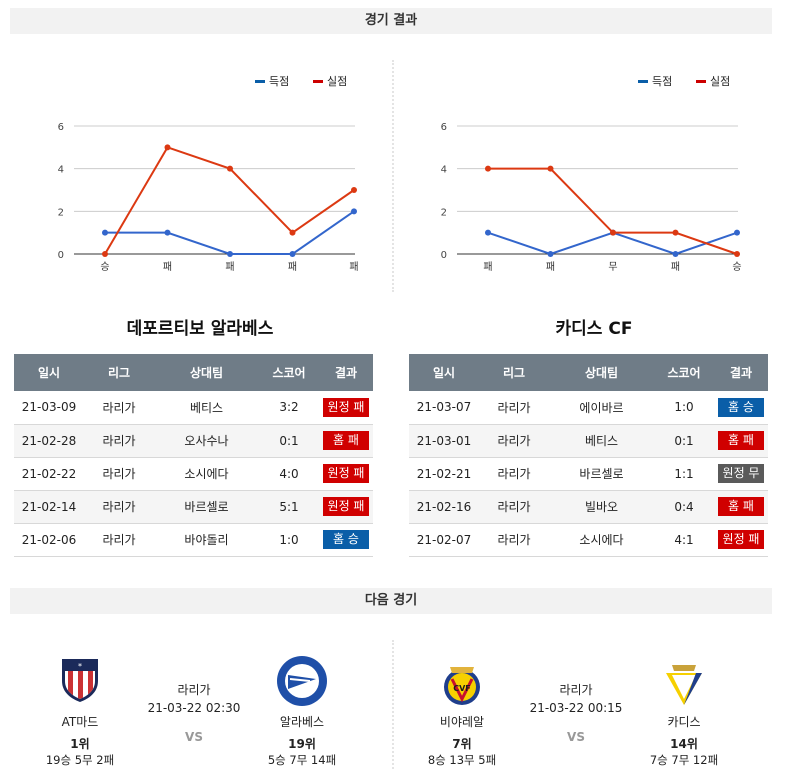 Image resolution: width=789 pixels, height=769 pixels. What do you see at coordinates (741, 474) in the screenshot?
I see `result-cell: 원정 무` at bounding box center [741, 474].